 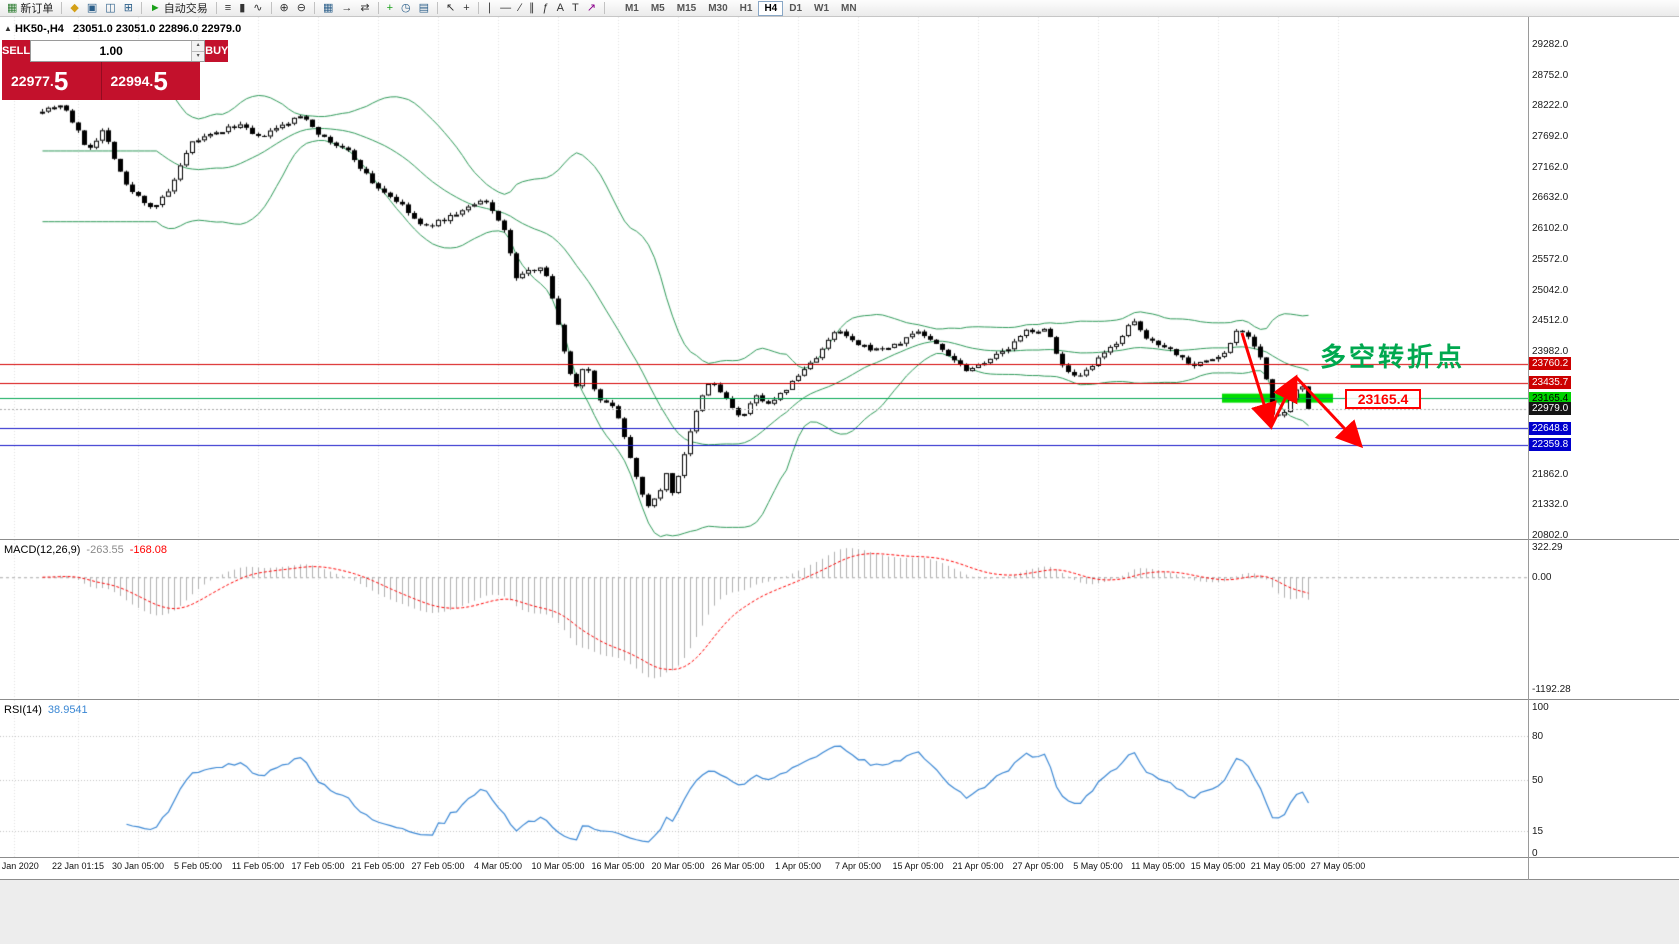 I want to click on trendline-button: ∕, so click(x=520, y=8).